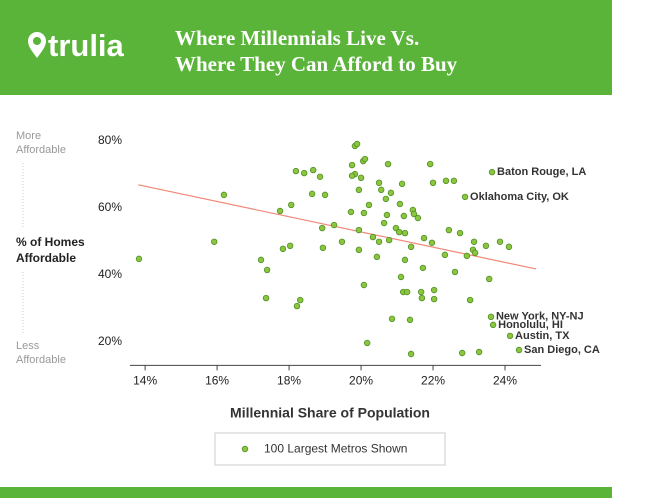 This screenshot has width=646, height=498. Describe the element at coordinates (41, 360) in the screenshot. I see `y-bottom-label: Affordable` at that location.